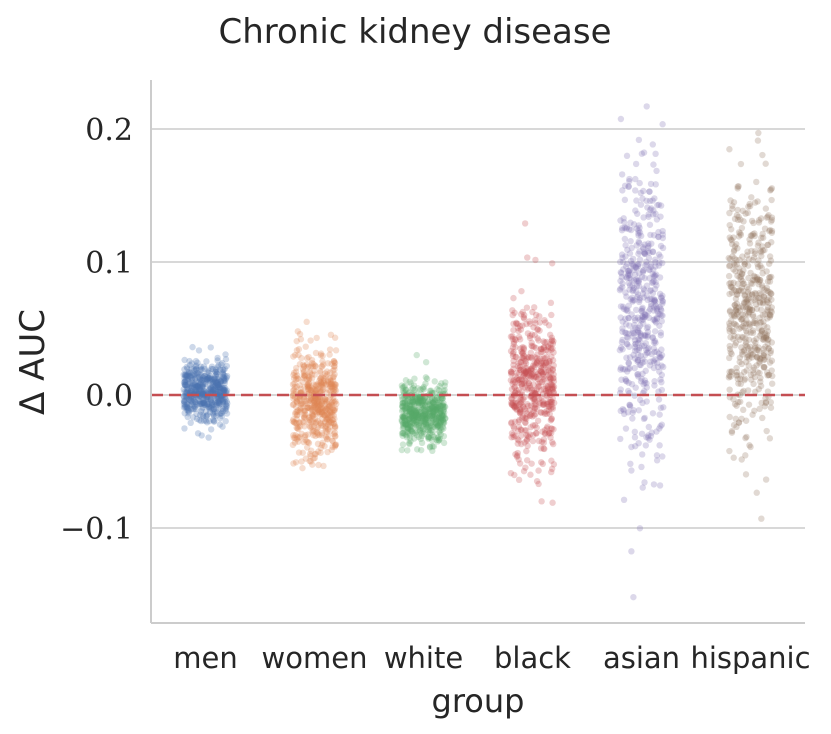  Describe the element at coordinates (478, 701) in the screenshot. I see `x-axis-label: group` at that location.